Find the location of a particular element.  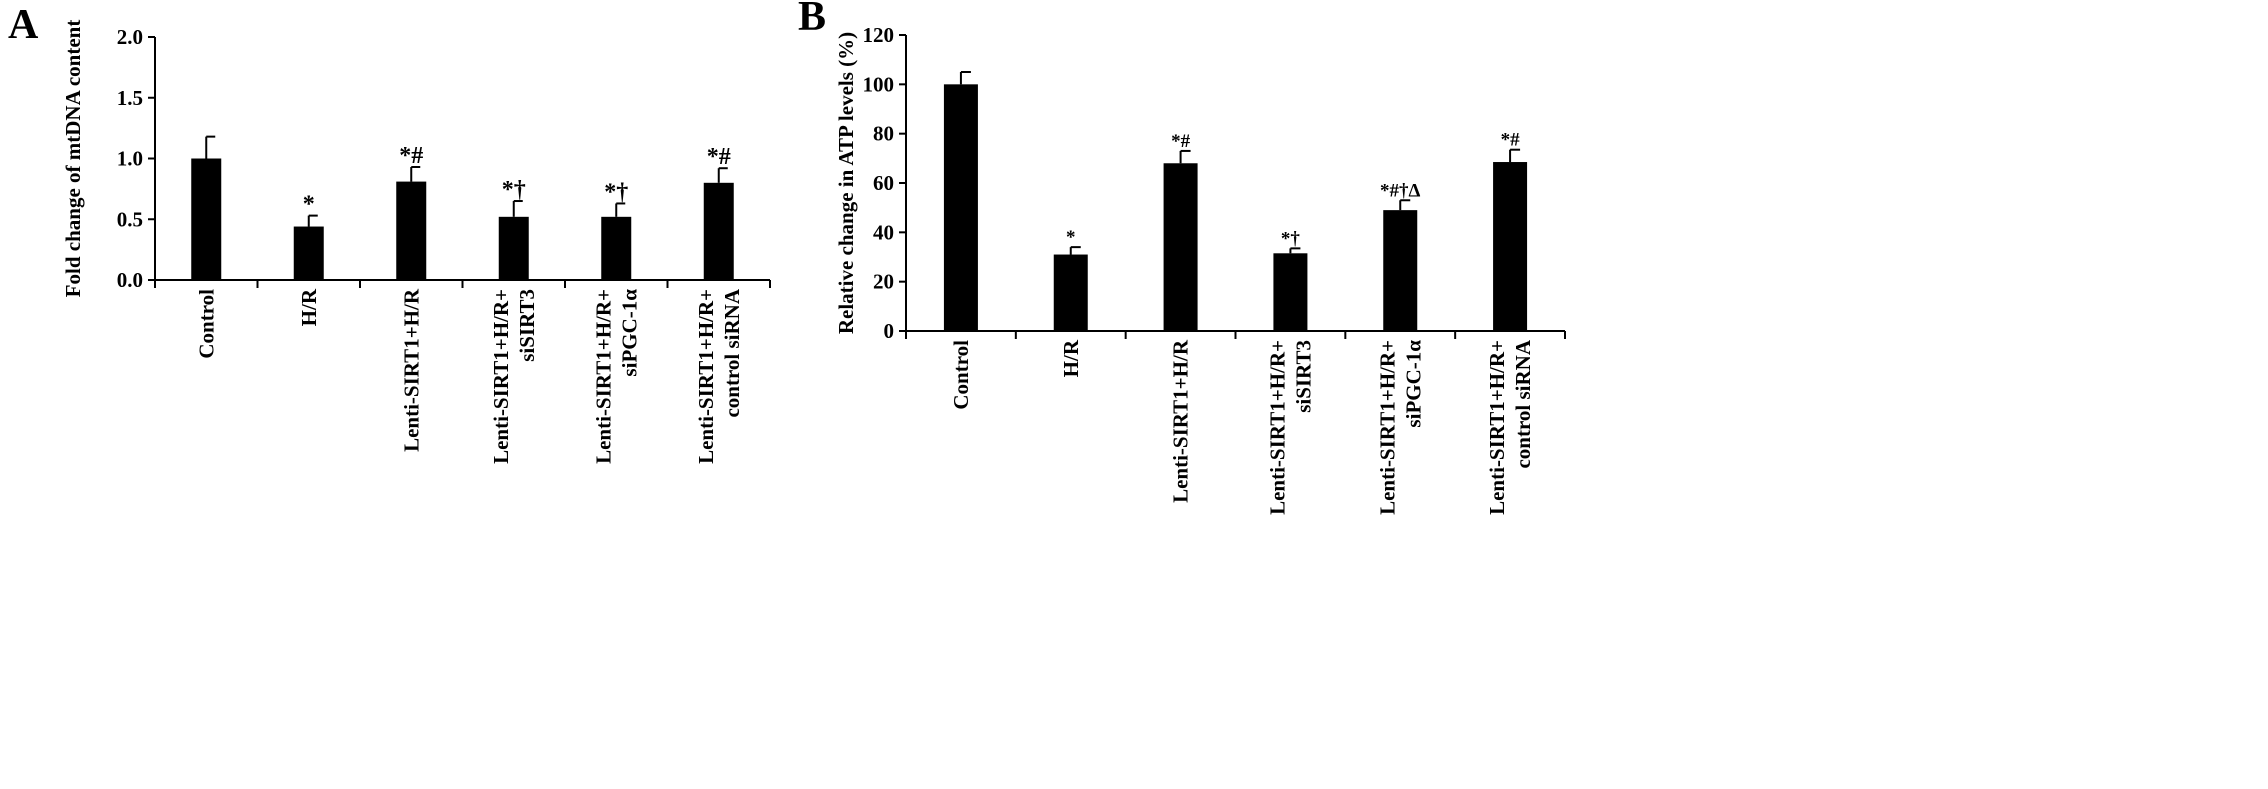

y-axis-title: Relative change in ATP levels (%) is located at coordinates (846, 183).